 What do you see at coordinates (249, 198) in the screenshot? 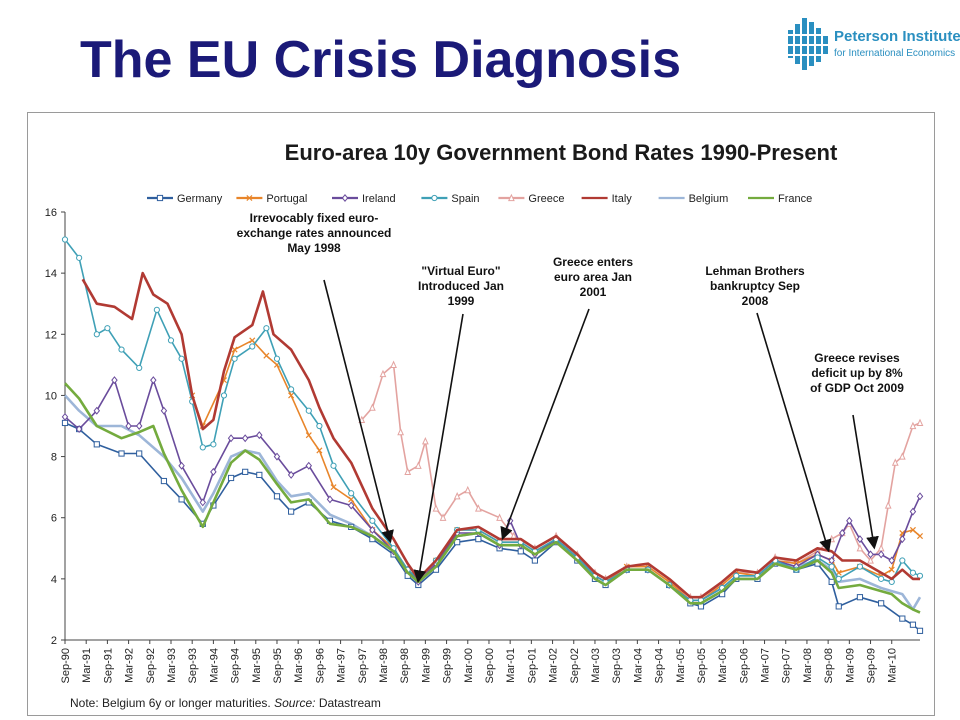
I see `legend-marker-portugal` at bounding box center [249, 198].